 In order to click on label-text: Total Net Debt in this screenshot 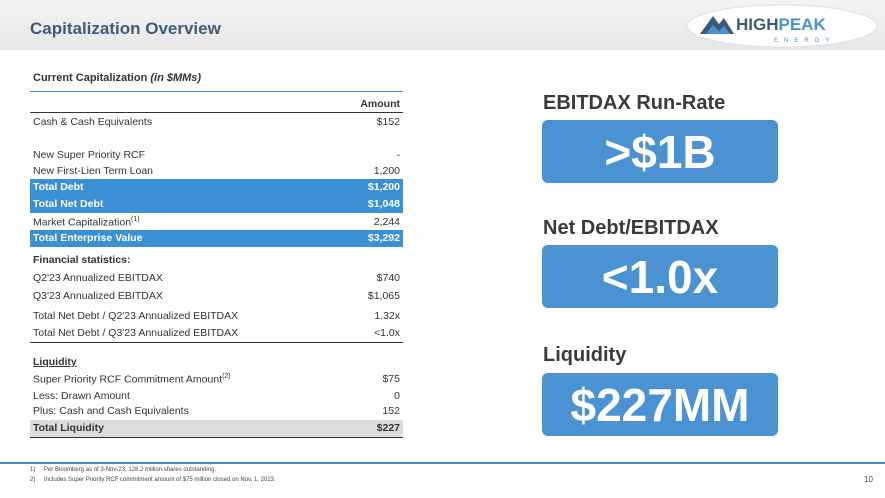, I will do `click(68, 204)`.